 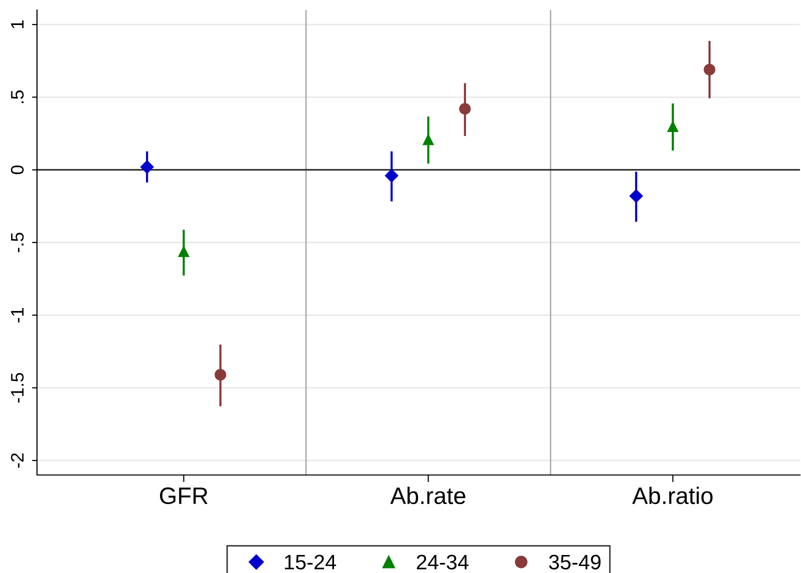 What do you see at coordinates (17, 97) in the screenshot?
I see `y-tick-label: .5` at bounding box center [17, 97].